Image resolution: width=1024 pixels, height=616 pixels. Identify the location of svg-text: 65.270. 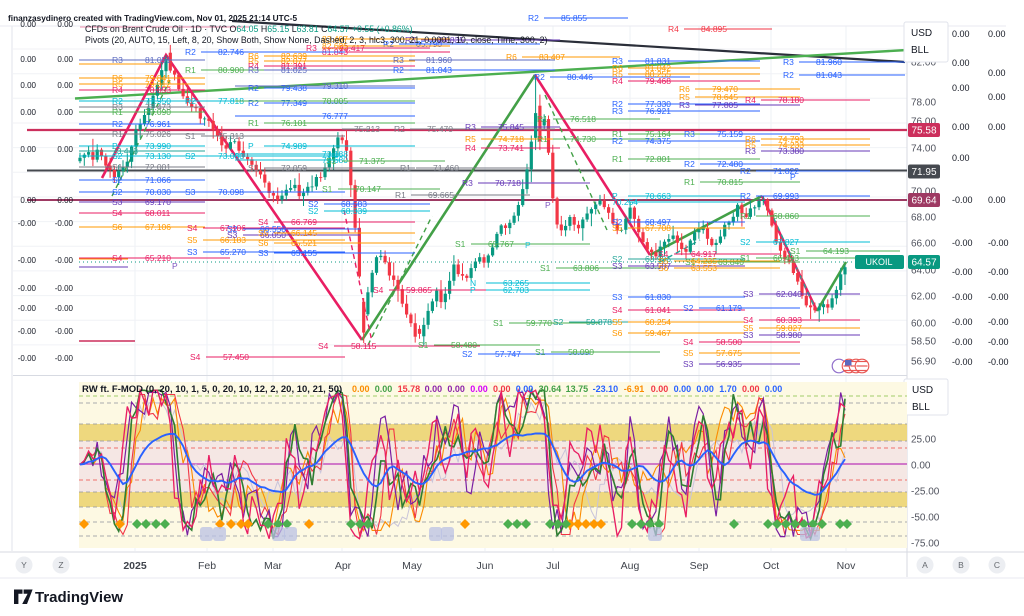
(233, 252).